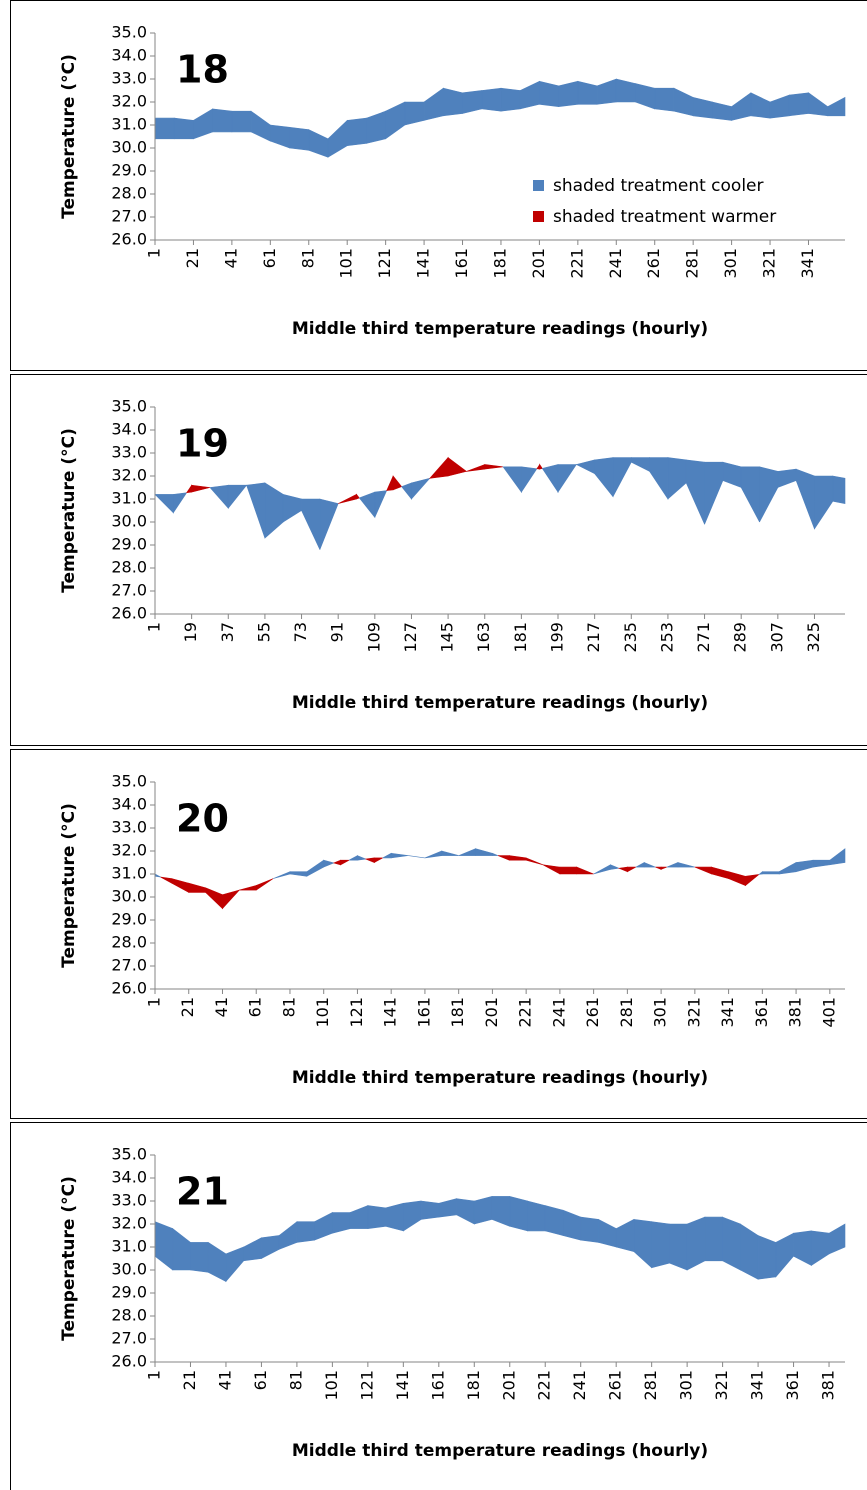 This screenshot has height=1490, width=867. What do you see at coordinates (202, 819) in the screenshot?
I see `chart-title: 20` at bounding box center [202, 819].